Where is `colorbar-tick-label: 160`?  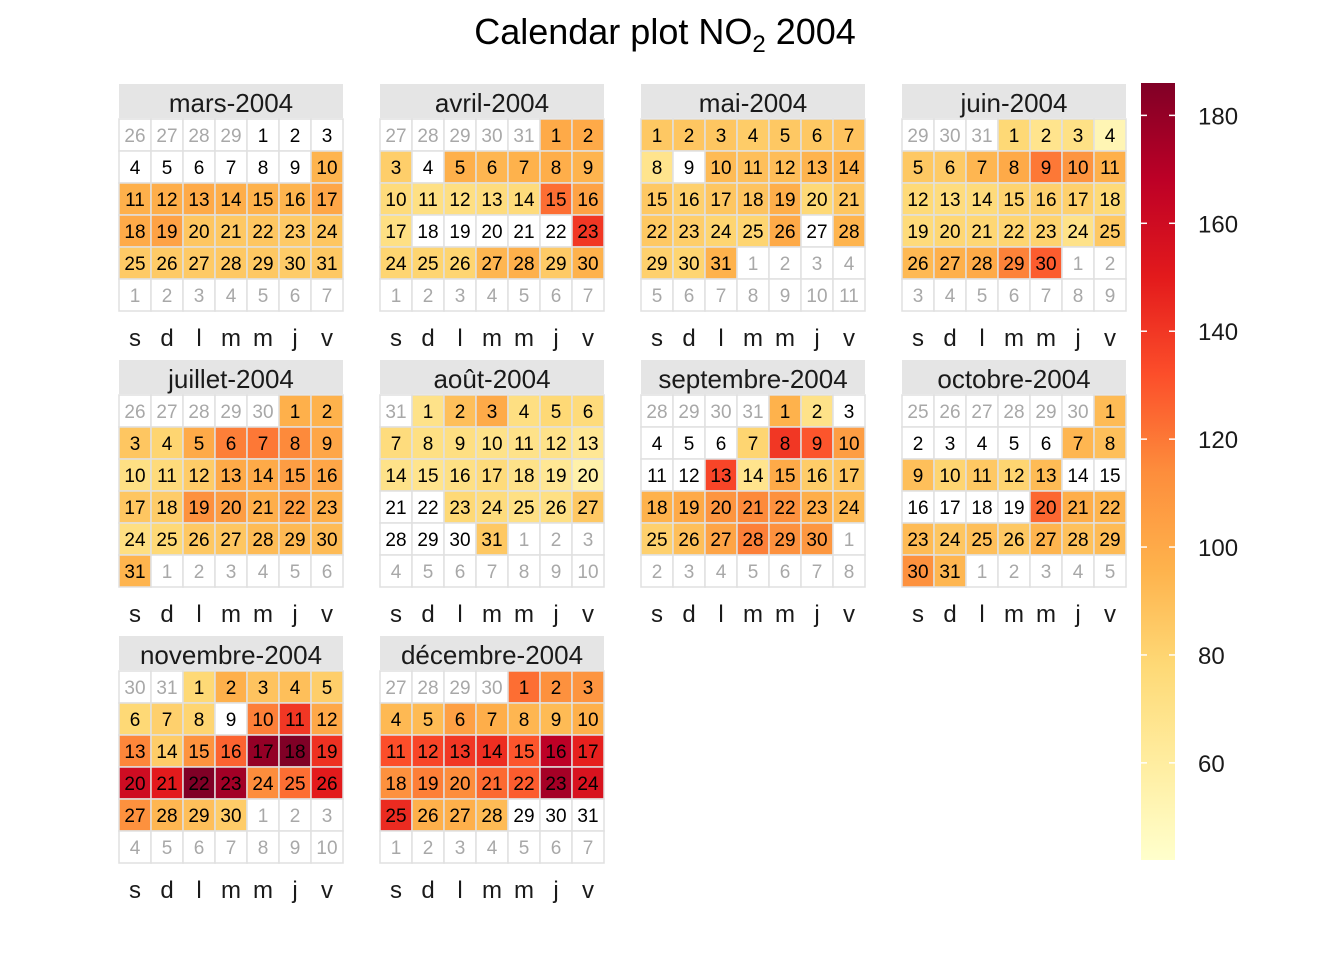
colorbar-tick-label: 160 is located at coordinates (1218, 224).